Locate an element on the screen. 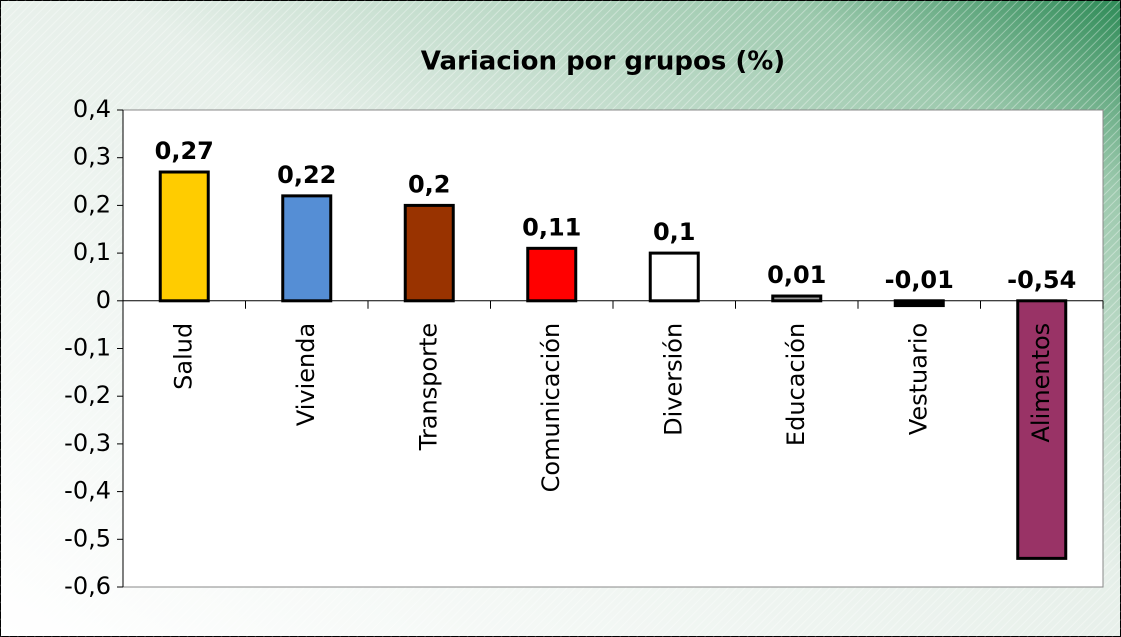 Image resolution: width=1121 pixels, height=637 pixels. data-label: 0,2 is located at coordinates (429, 184).